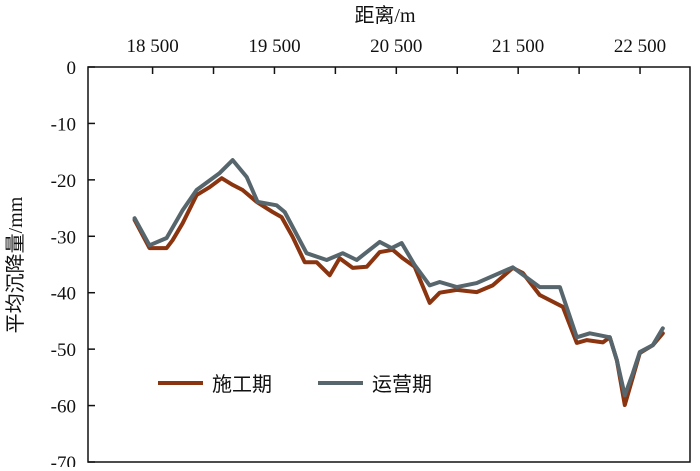 The height and width of the screenshot is (471, 700). I want to click on y-axis-title: 平均沉降量/mm, so click(15, 264).